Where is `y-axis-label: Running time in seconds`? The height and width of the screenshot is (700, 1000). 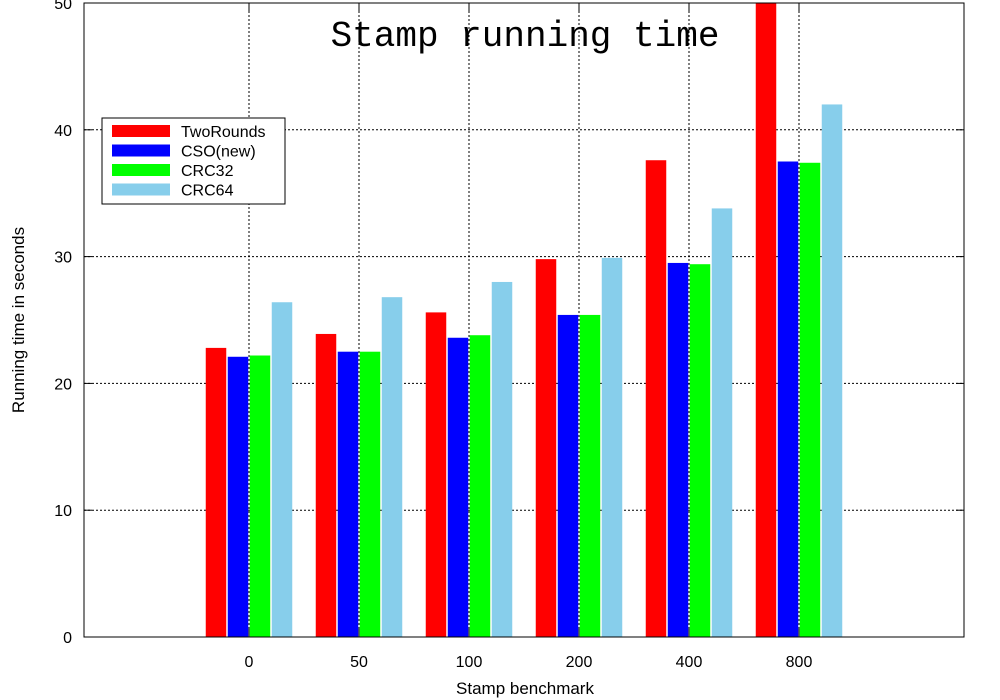 y-axis-label: Running time in seconds is located at coordinates (18, 320).